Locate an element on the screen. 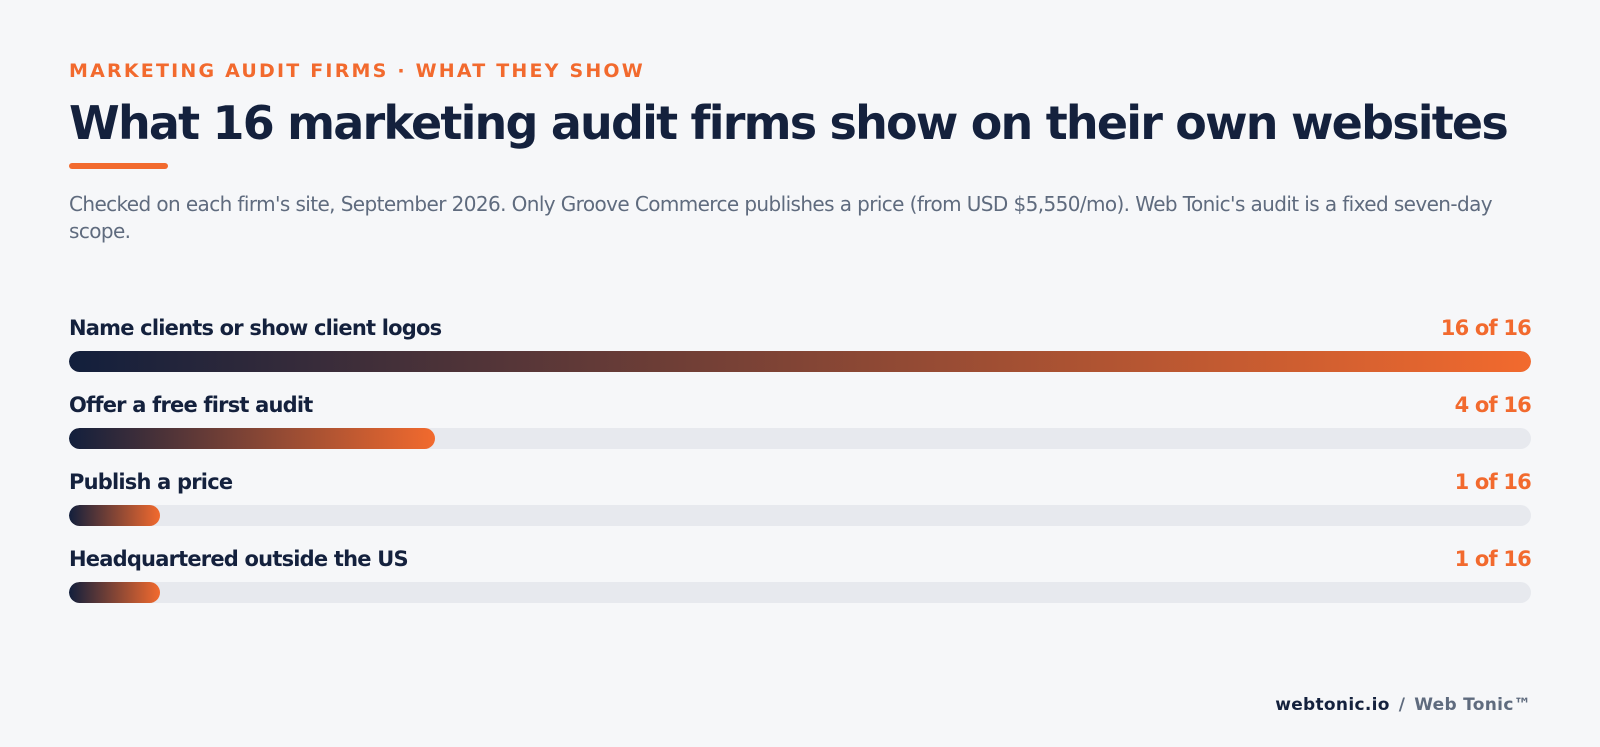 Image resolution: width=1600 pixels, height=747 pixels. footer-credit: webtonic.io / Web Tonic™ is located at coordinates (1403, 705).